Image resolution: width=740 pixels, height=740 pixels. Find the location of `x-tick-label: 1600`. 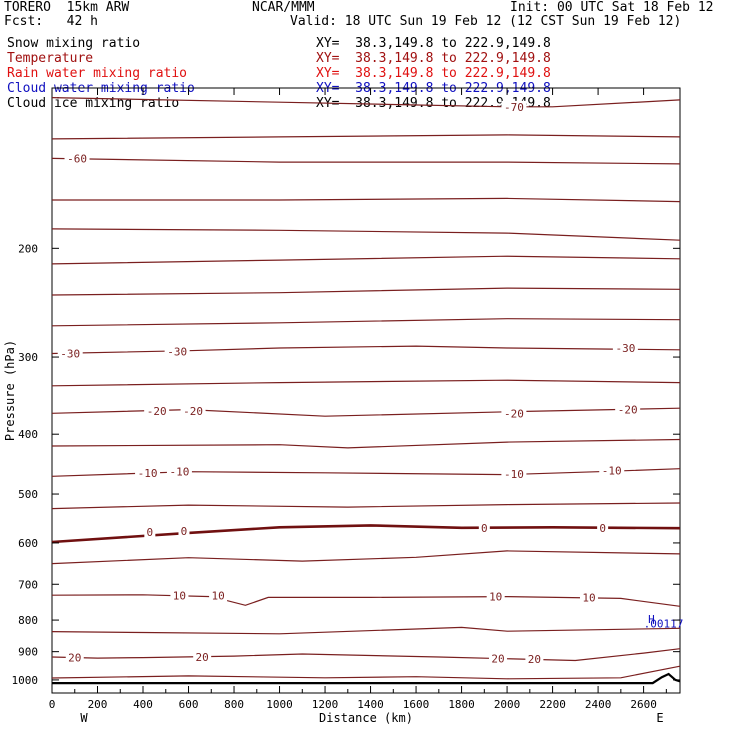

x-tick-label: 1600 is located at coordinates (416, 704).